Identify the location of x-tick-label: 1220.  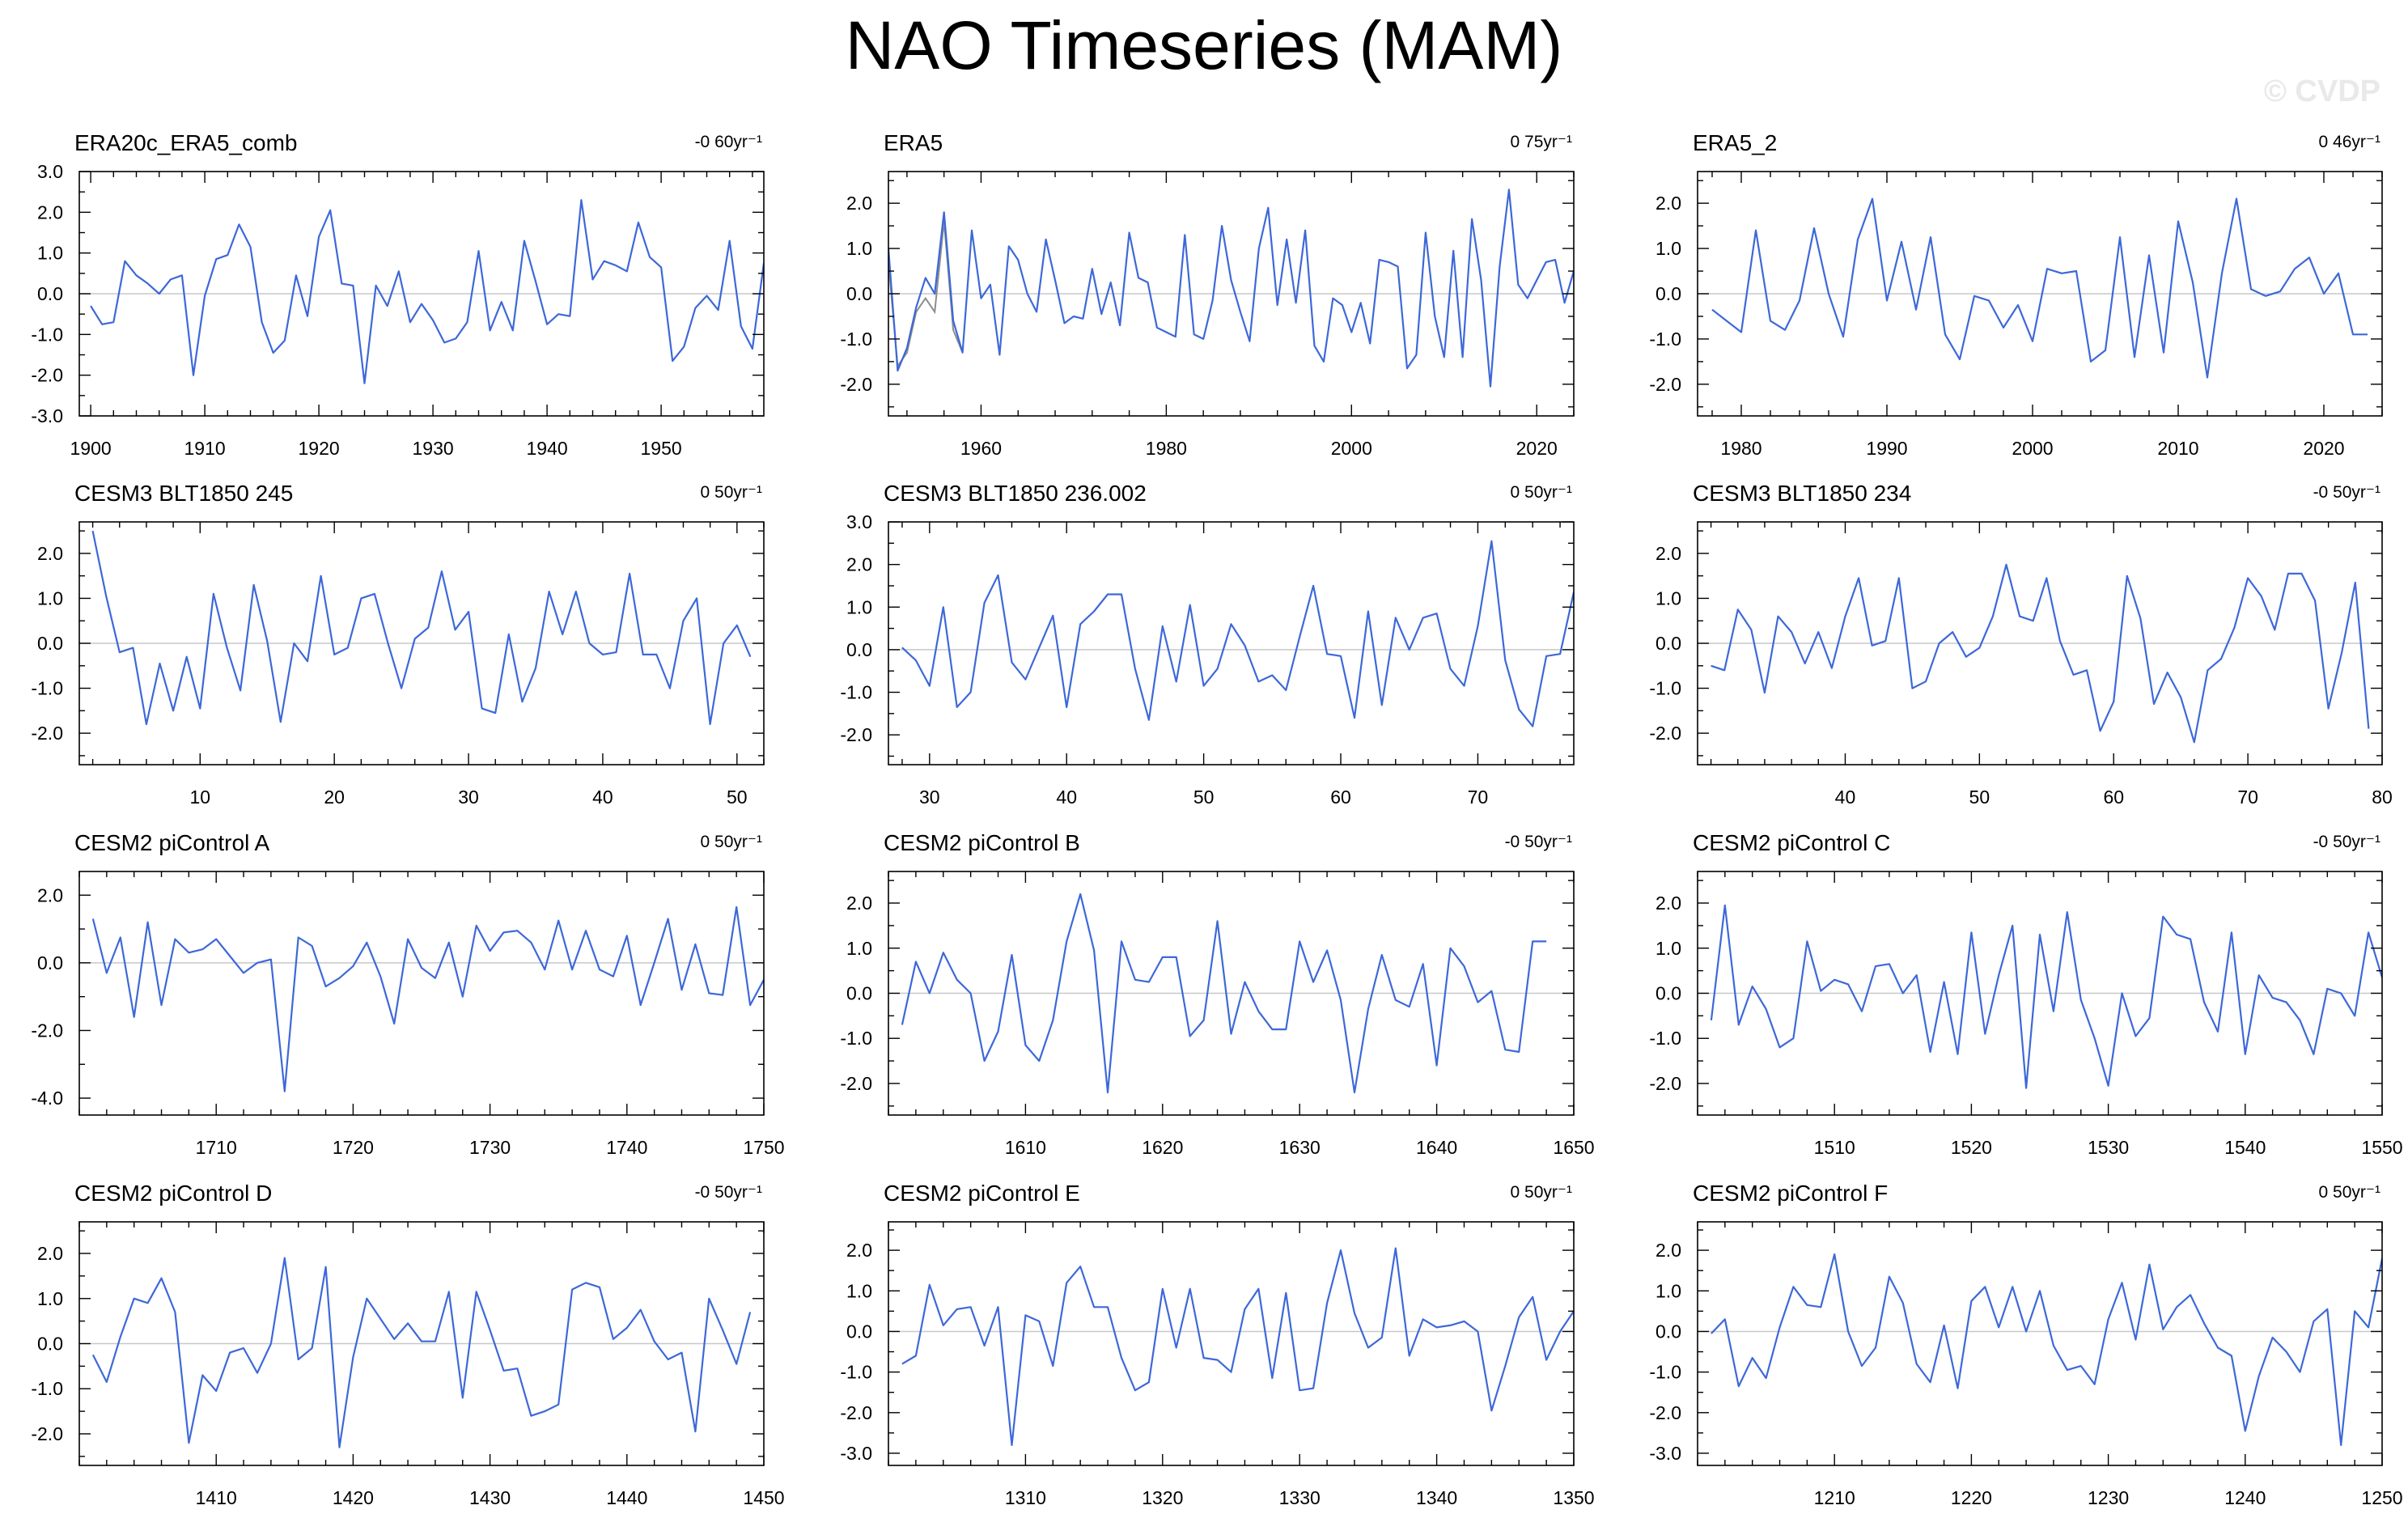
(1972, 1497).